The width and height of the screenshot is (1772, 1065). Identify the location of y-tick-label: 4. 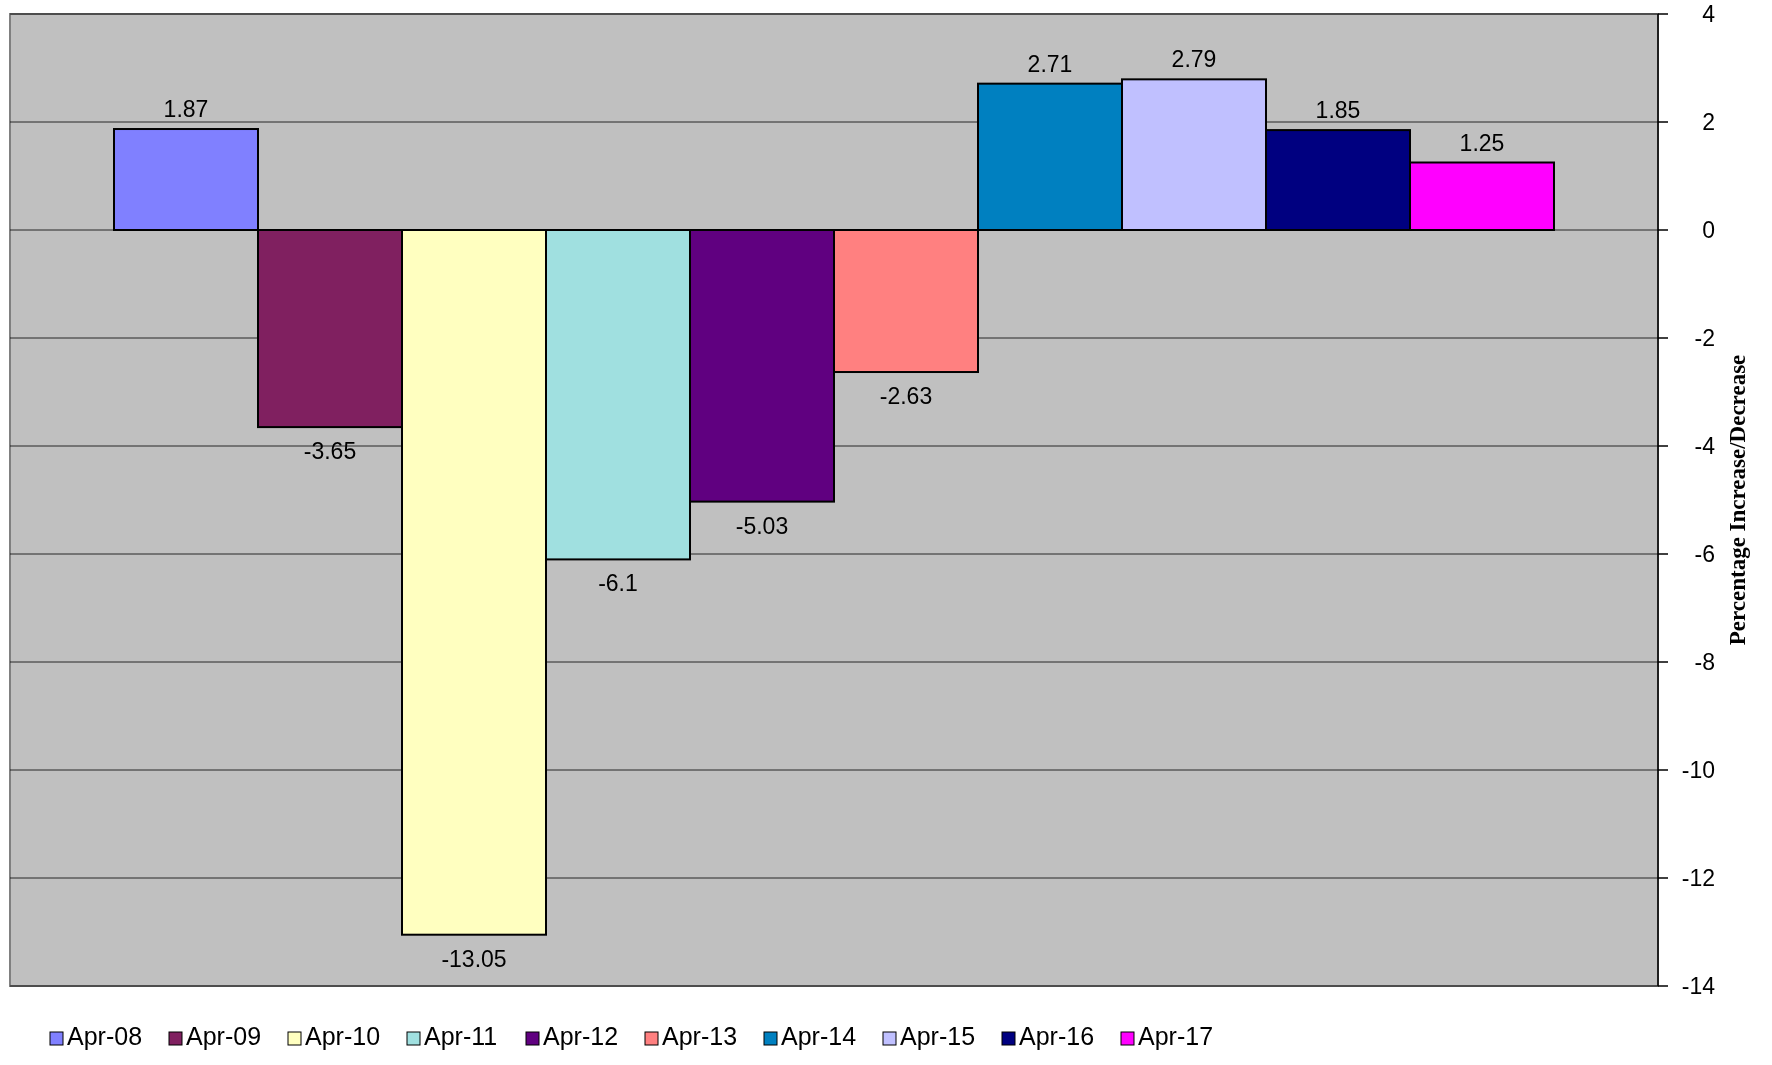
(1709, 14).